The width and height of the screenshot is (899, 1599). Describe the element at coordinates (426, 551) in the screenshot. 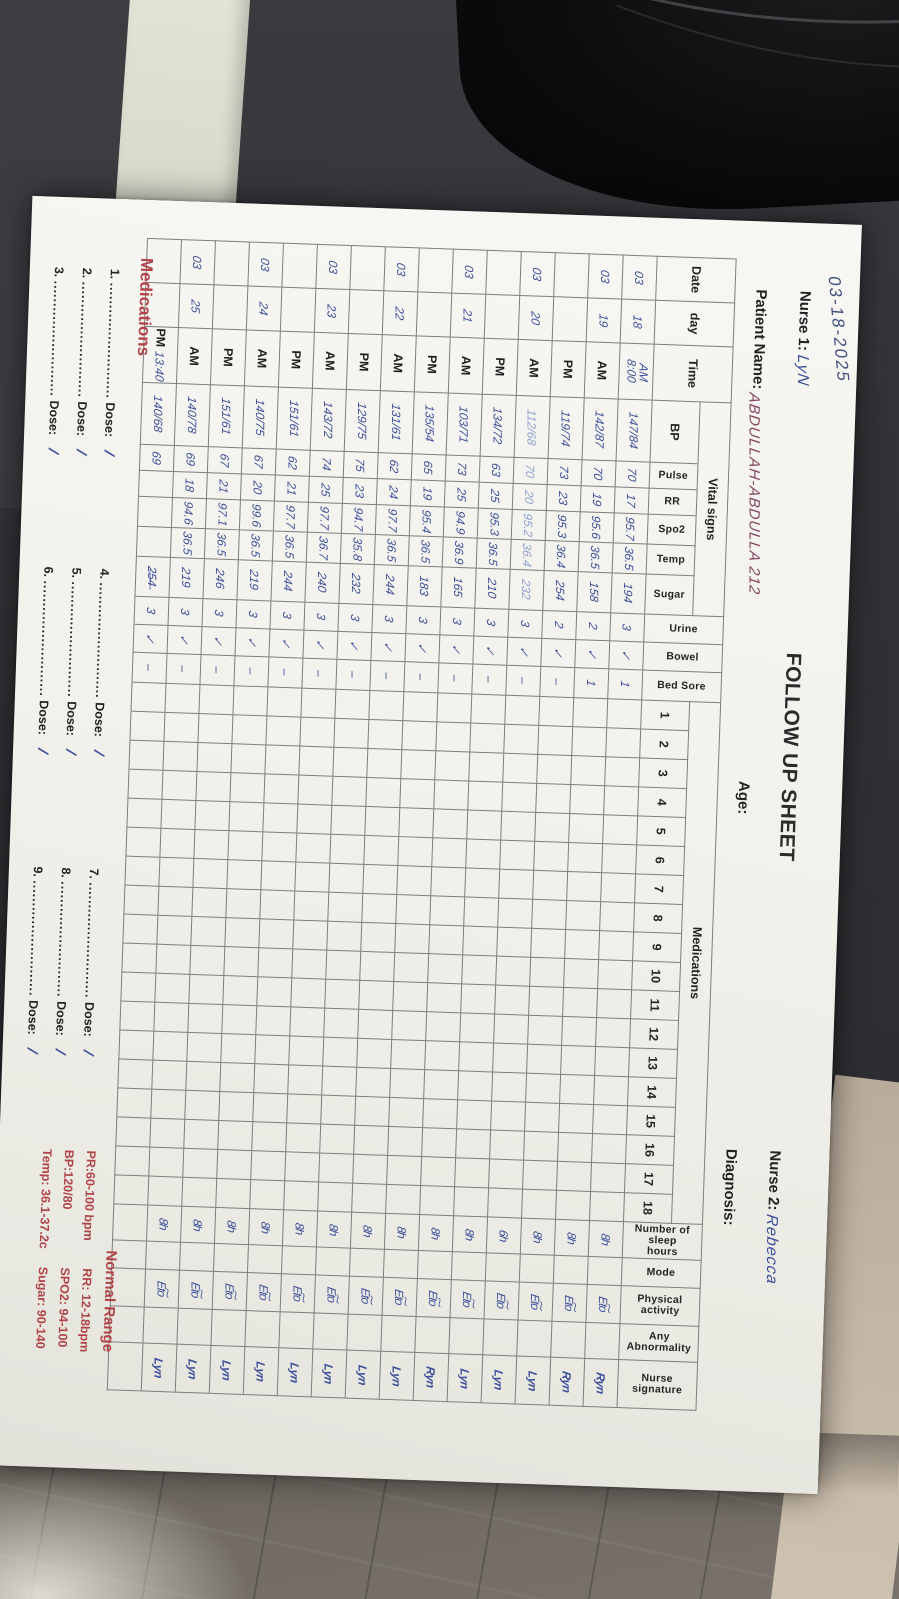

I see `cell-temp: 36.5` at that location.